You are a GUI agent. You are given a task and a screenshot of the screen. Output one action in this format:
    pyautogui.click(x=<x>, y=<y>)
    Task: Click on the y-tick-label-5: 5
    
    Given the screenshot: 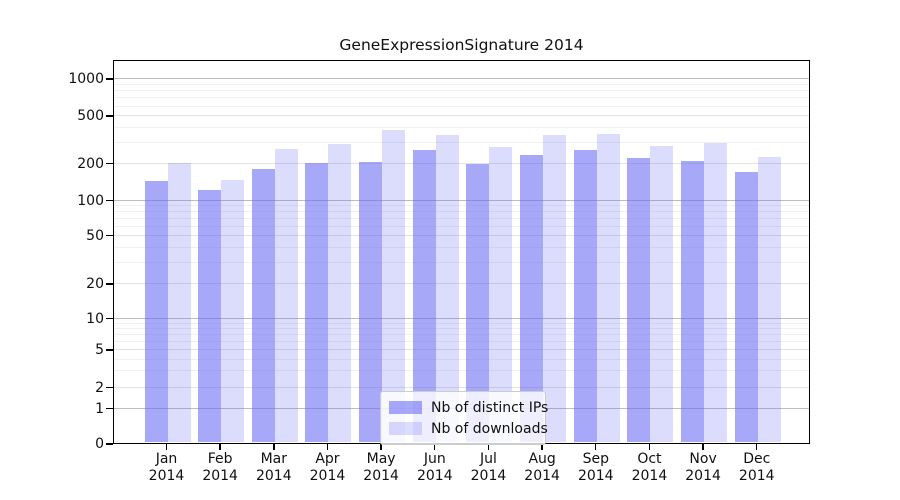 What is the action you would take?
    pyautogui.click(x=99, y=350)
    